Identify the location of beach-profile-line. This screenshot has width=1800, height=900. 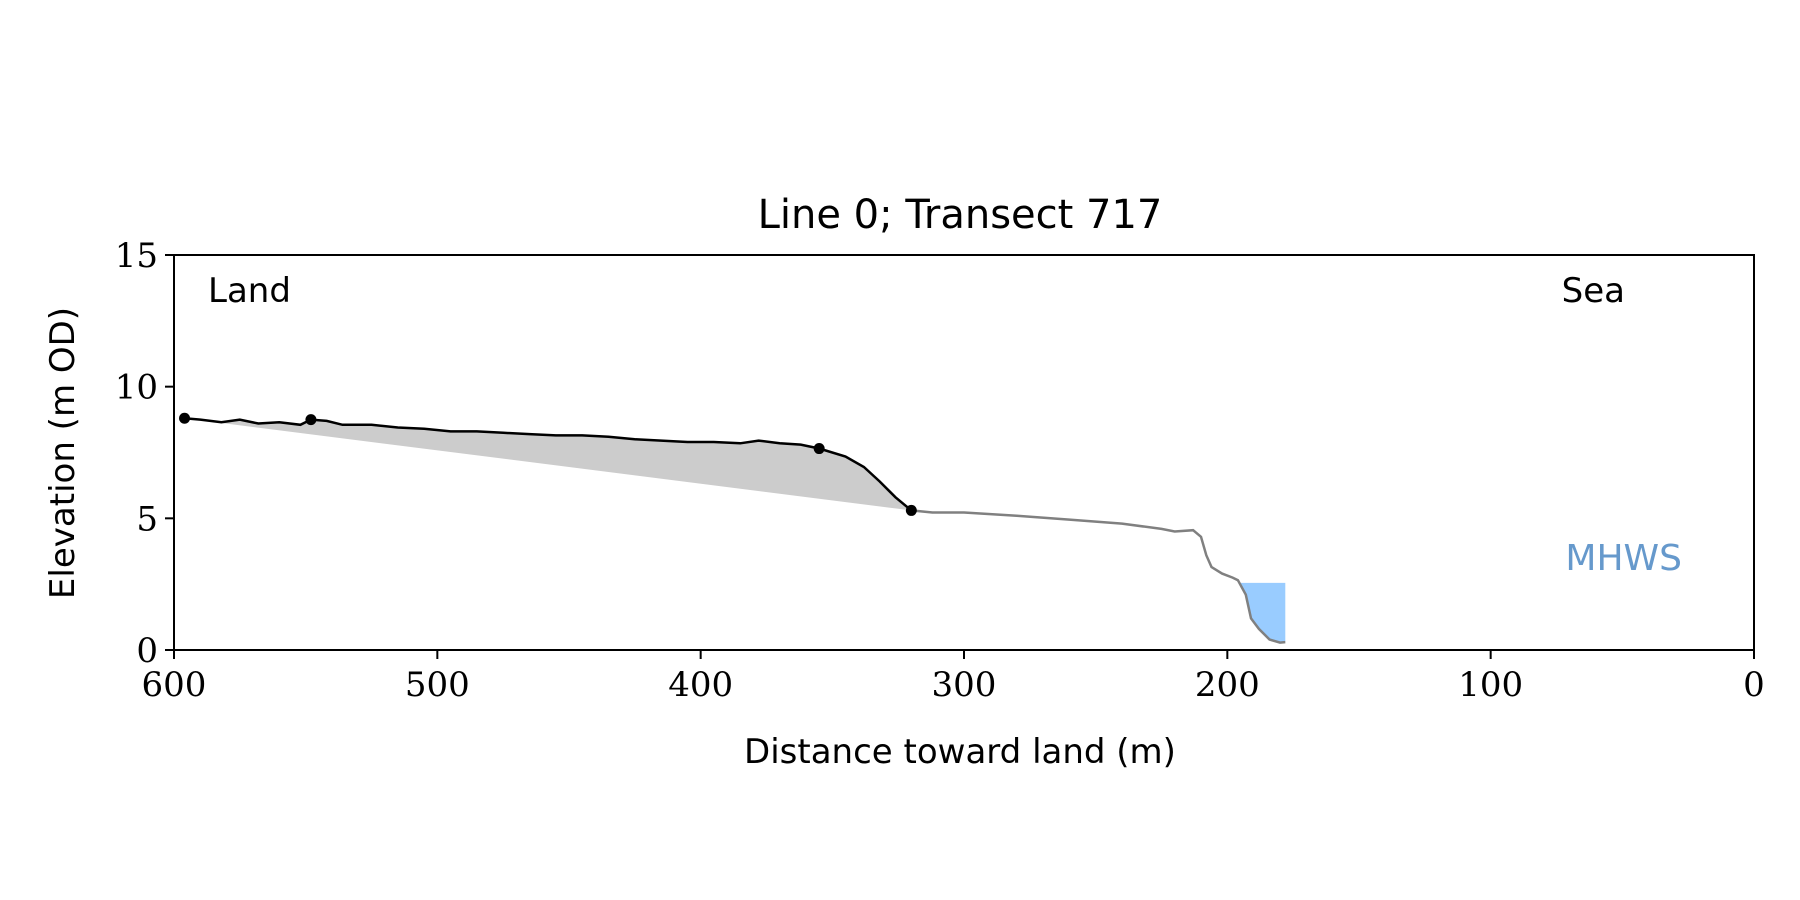
(1098, 576).